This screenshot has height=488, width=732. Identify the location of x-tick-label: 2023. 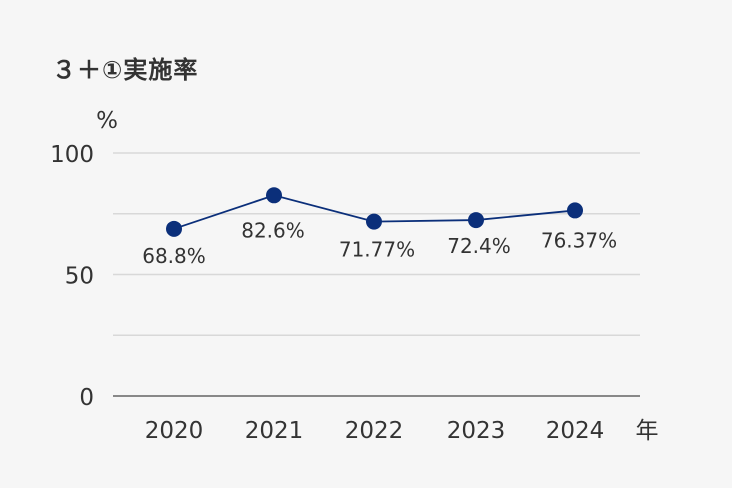
(476, 431).